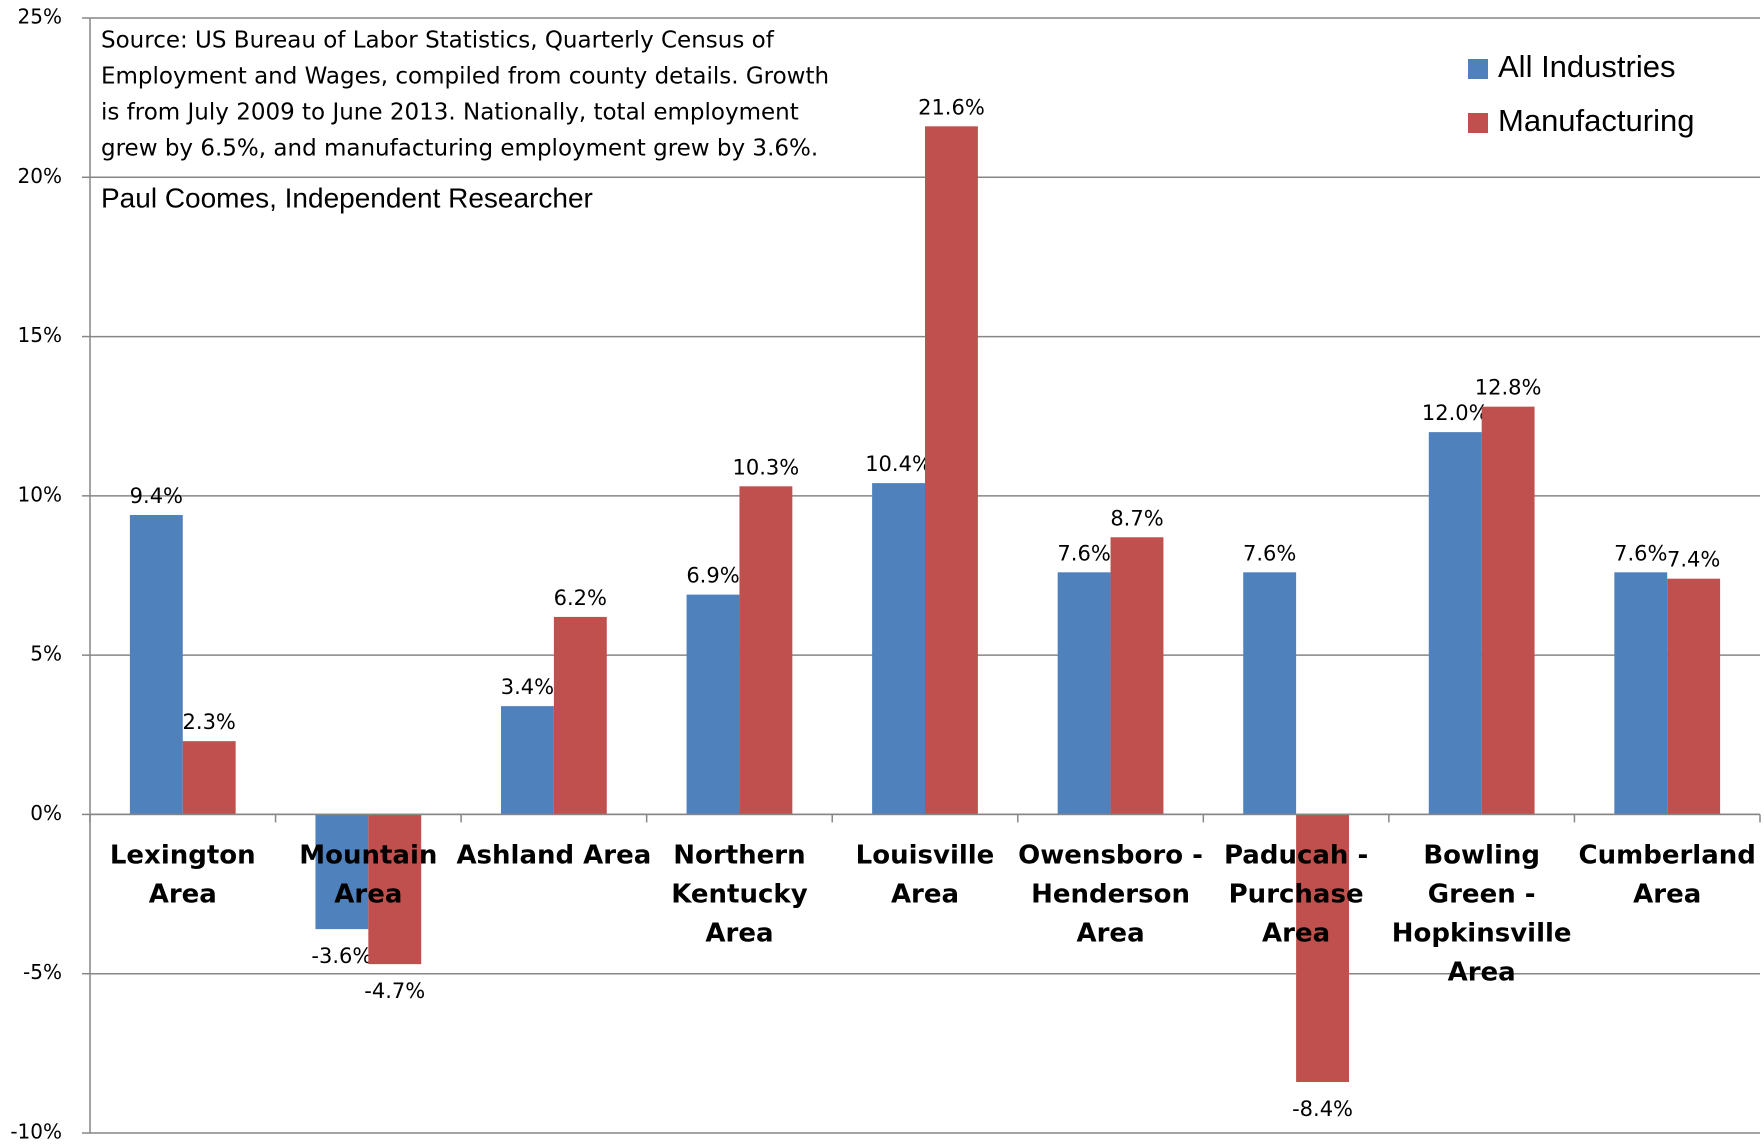 This screenshot has width=1764, height=1145. Describe the element at coordinates (1667, 856) in the screenshot. I see `x-tick-label: Cumberland` at that location.